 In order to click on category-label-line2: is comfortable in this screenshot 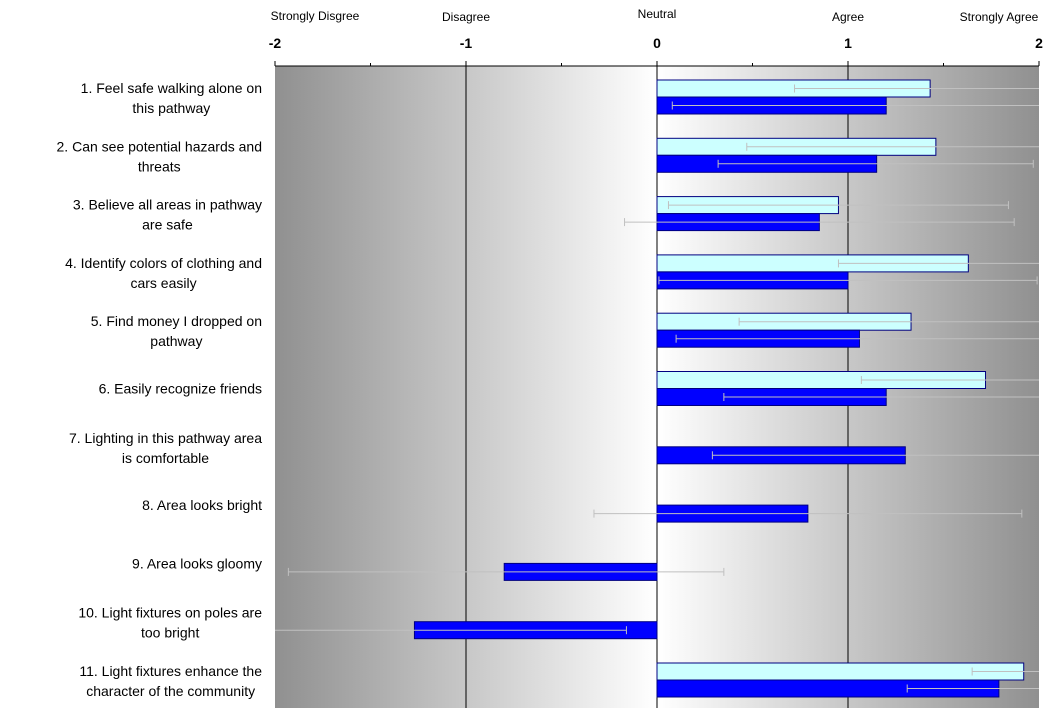, I will do `click(165, 458)`.